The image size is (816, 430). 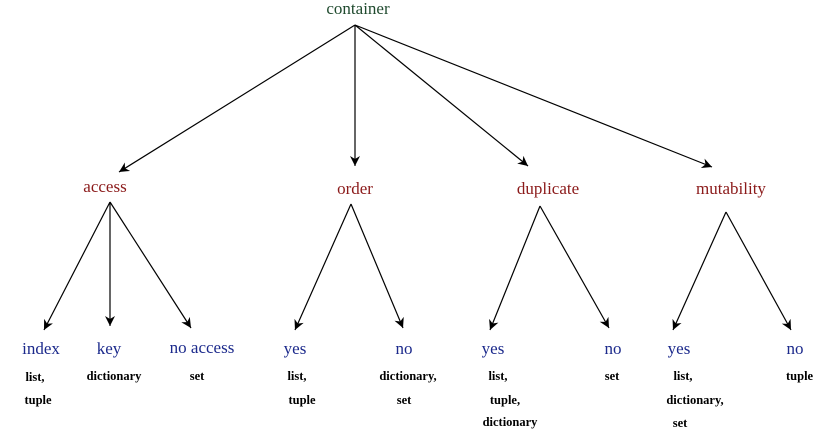 I want to click on value-duplicate-yes-label: yes, so click(x=493, y=348).